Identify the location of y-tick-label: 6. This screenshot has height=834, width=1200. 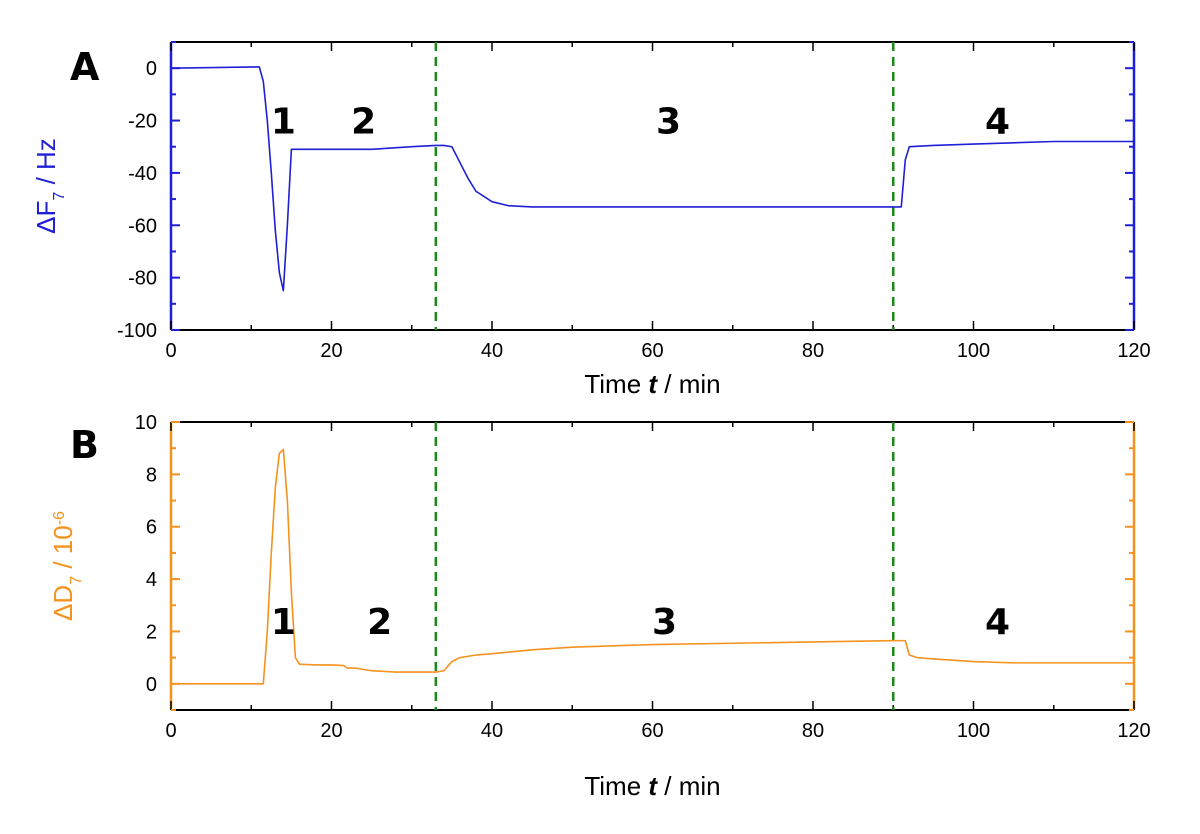
(151, 528).